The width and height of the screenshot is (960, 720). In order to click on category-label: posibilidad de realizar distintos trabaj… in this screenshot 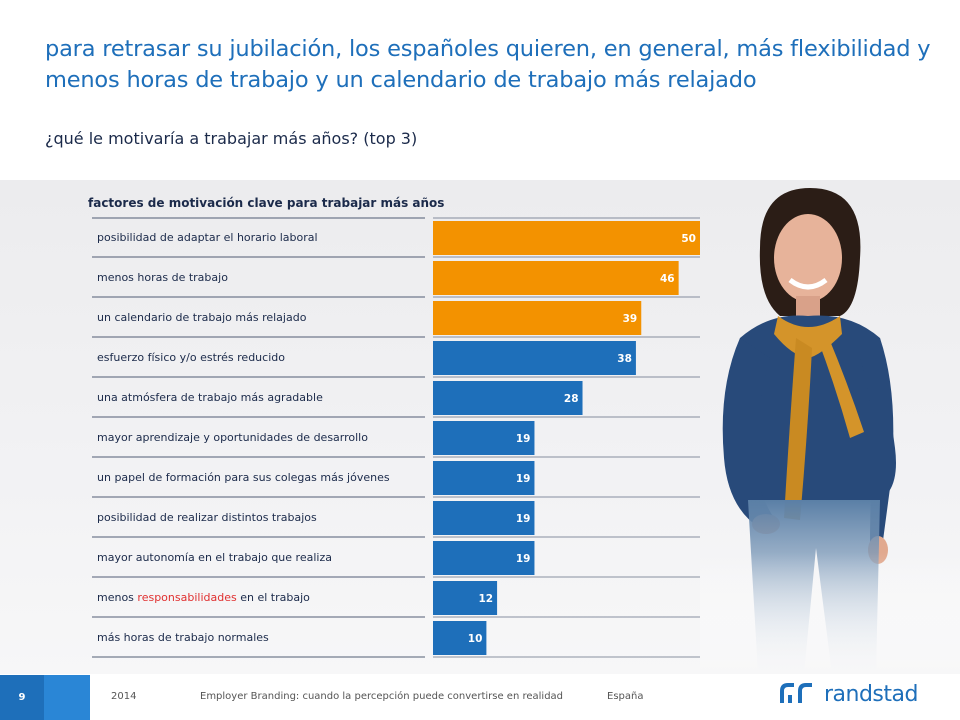, I will do `click(207, 517)`.